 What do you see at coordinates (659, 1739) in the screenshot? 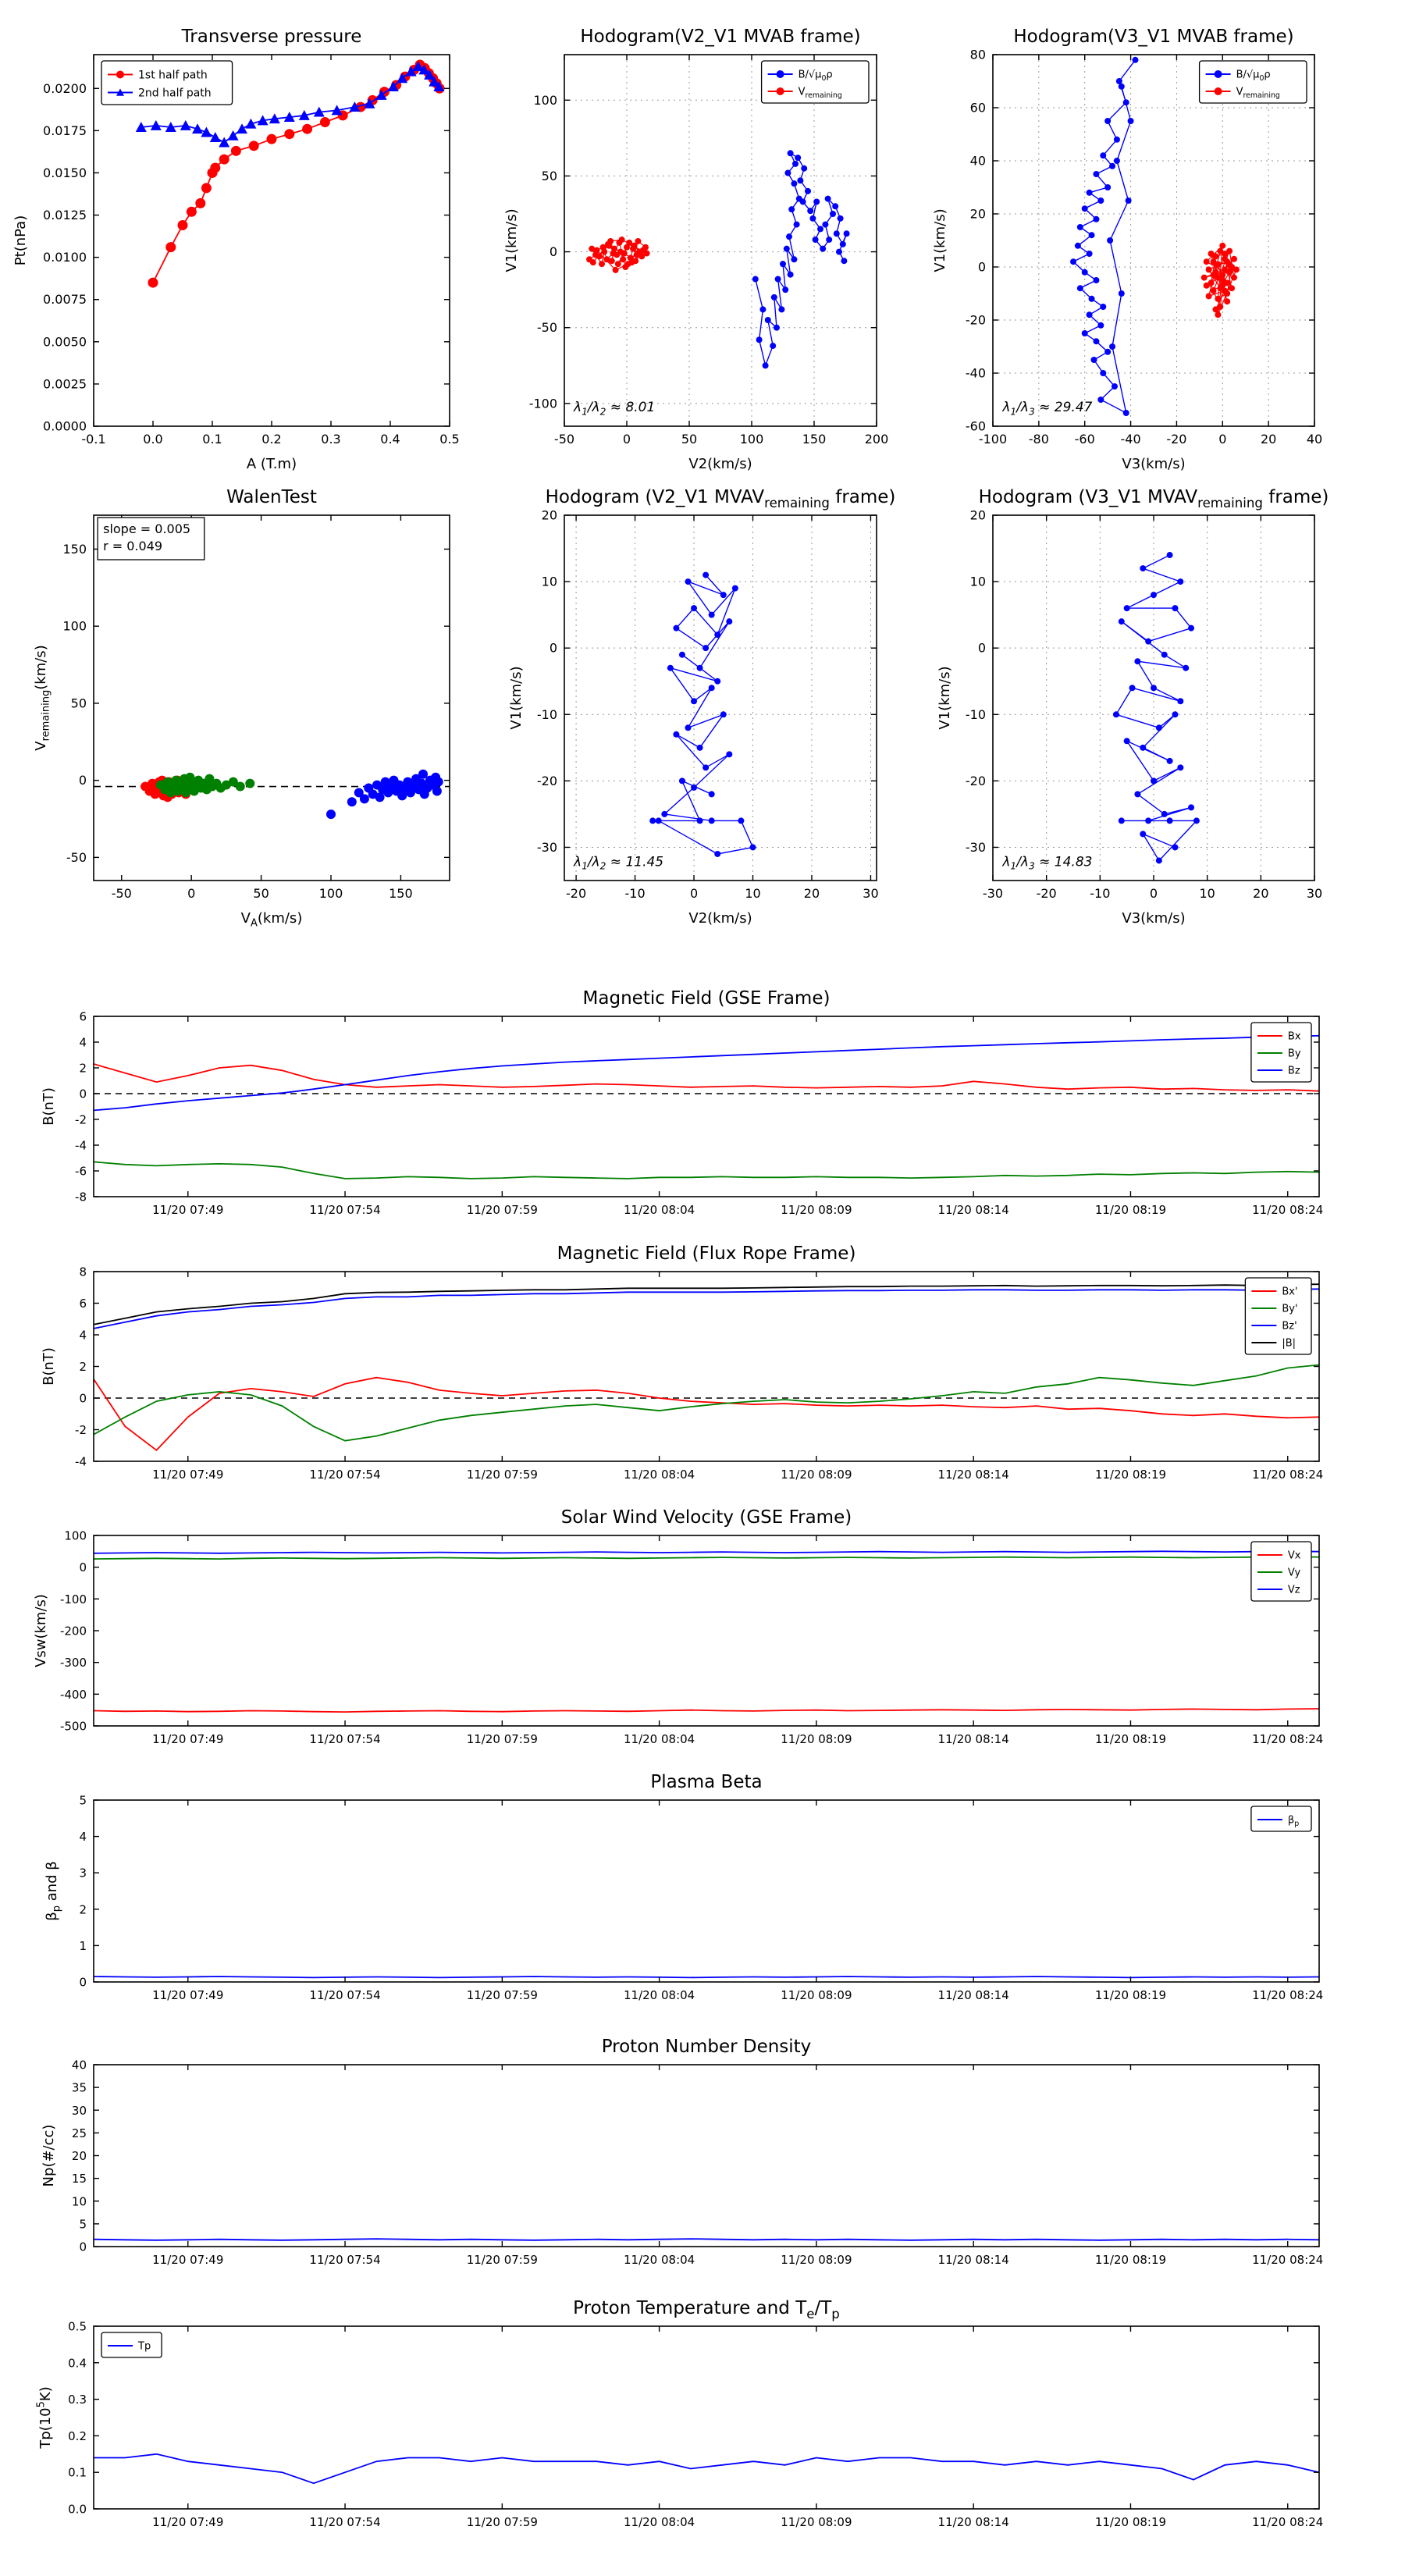
I see `tspan: 11/20 08:04` at bounding box center [659, 1739].